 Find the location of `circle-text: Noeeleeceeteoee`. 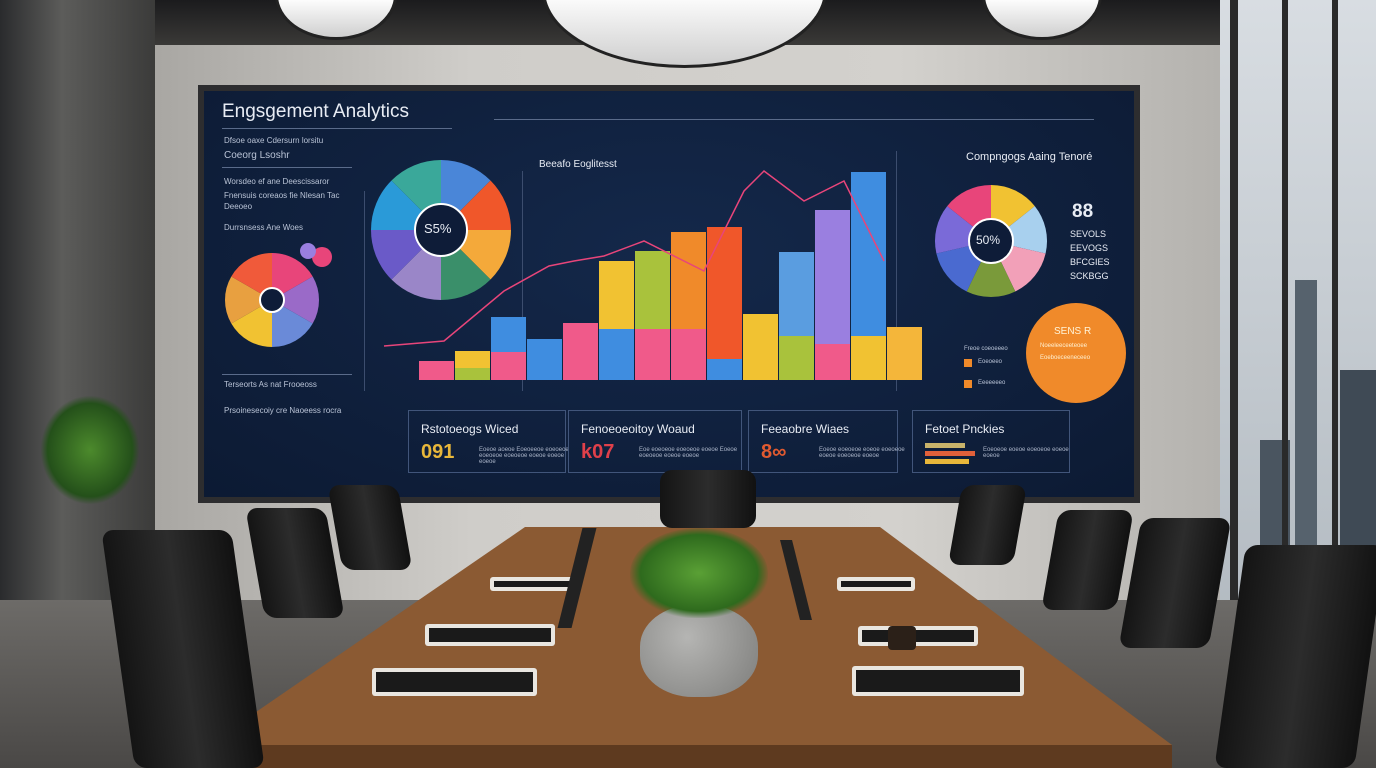

circle-text: Noeeleeceeteoee is located at coordinates (1064, 346).